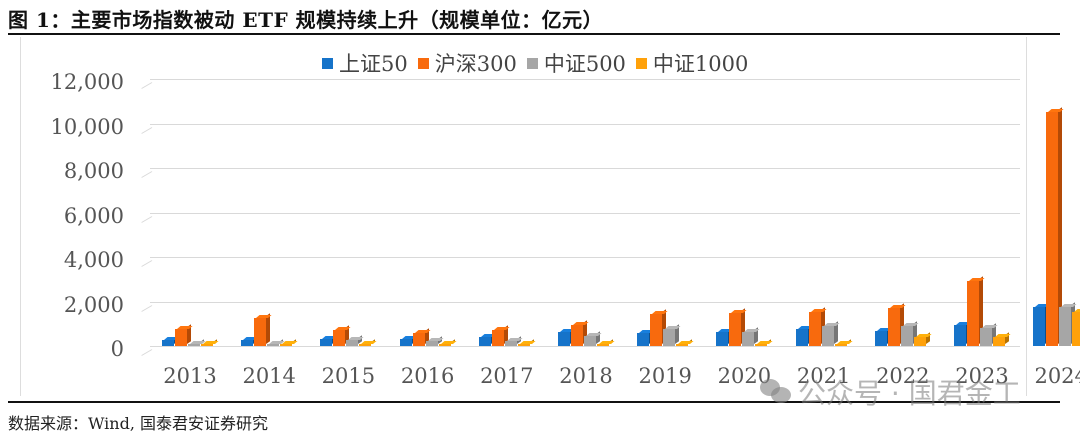 The image size is (1080, 437). Describe the element at coordinates (823, 376) in the screenshot. I see `x-tick-label: 2021` at that location.